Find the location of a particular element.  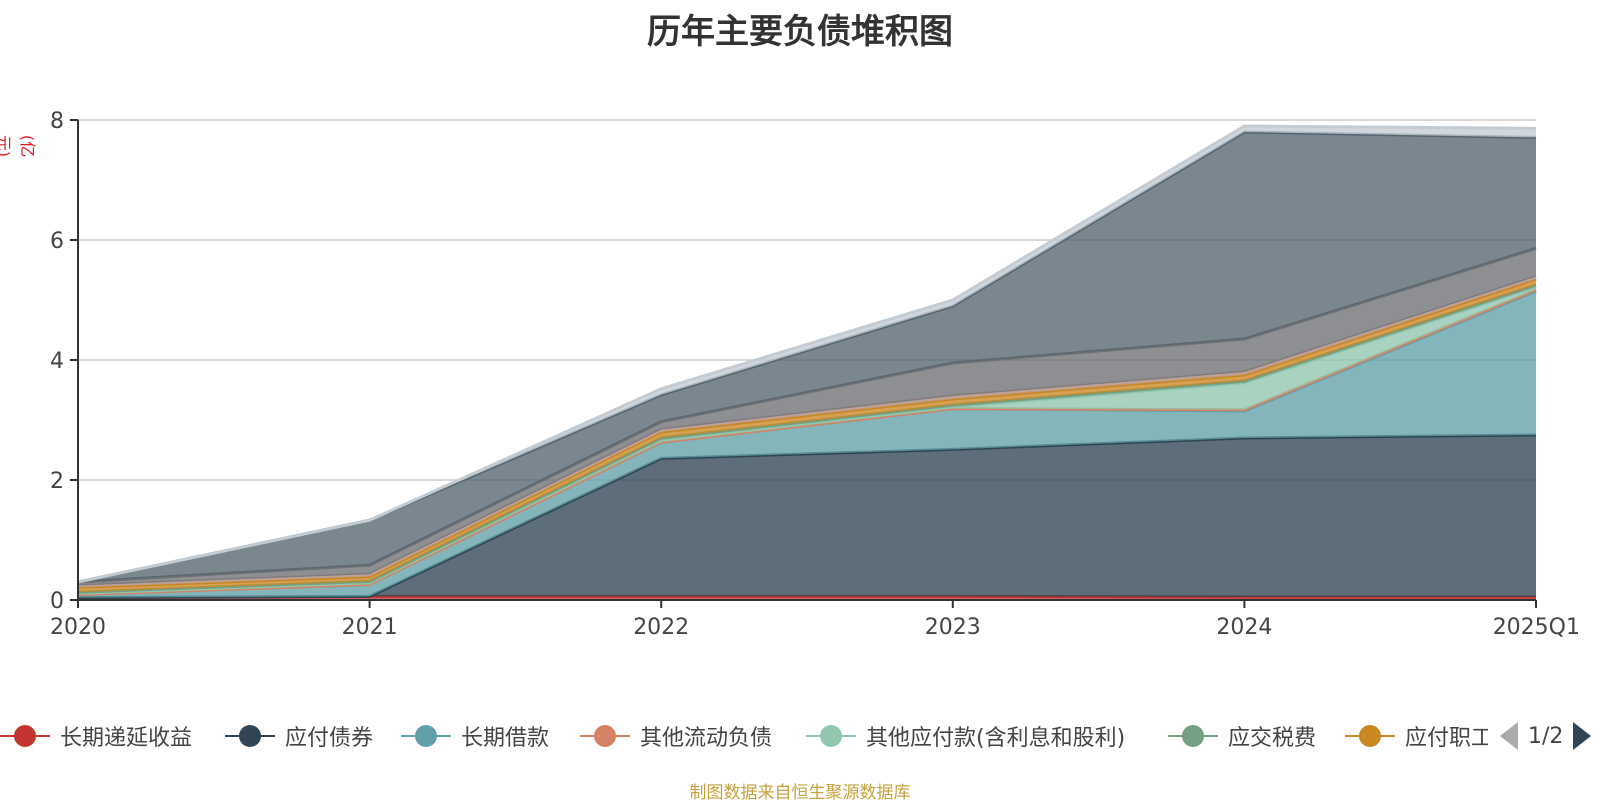

legend-prev-page-icon is located at coordinates (1509, 736).